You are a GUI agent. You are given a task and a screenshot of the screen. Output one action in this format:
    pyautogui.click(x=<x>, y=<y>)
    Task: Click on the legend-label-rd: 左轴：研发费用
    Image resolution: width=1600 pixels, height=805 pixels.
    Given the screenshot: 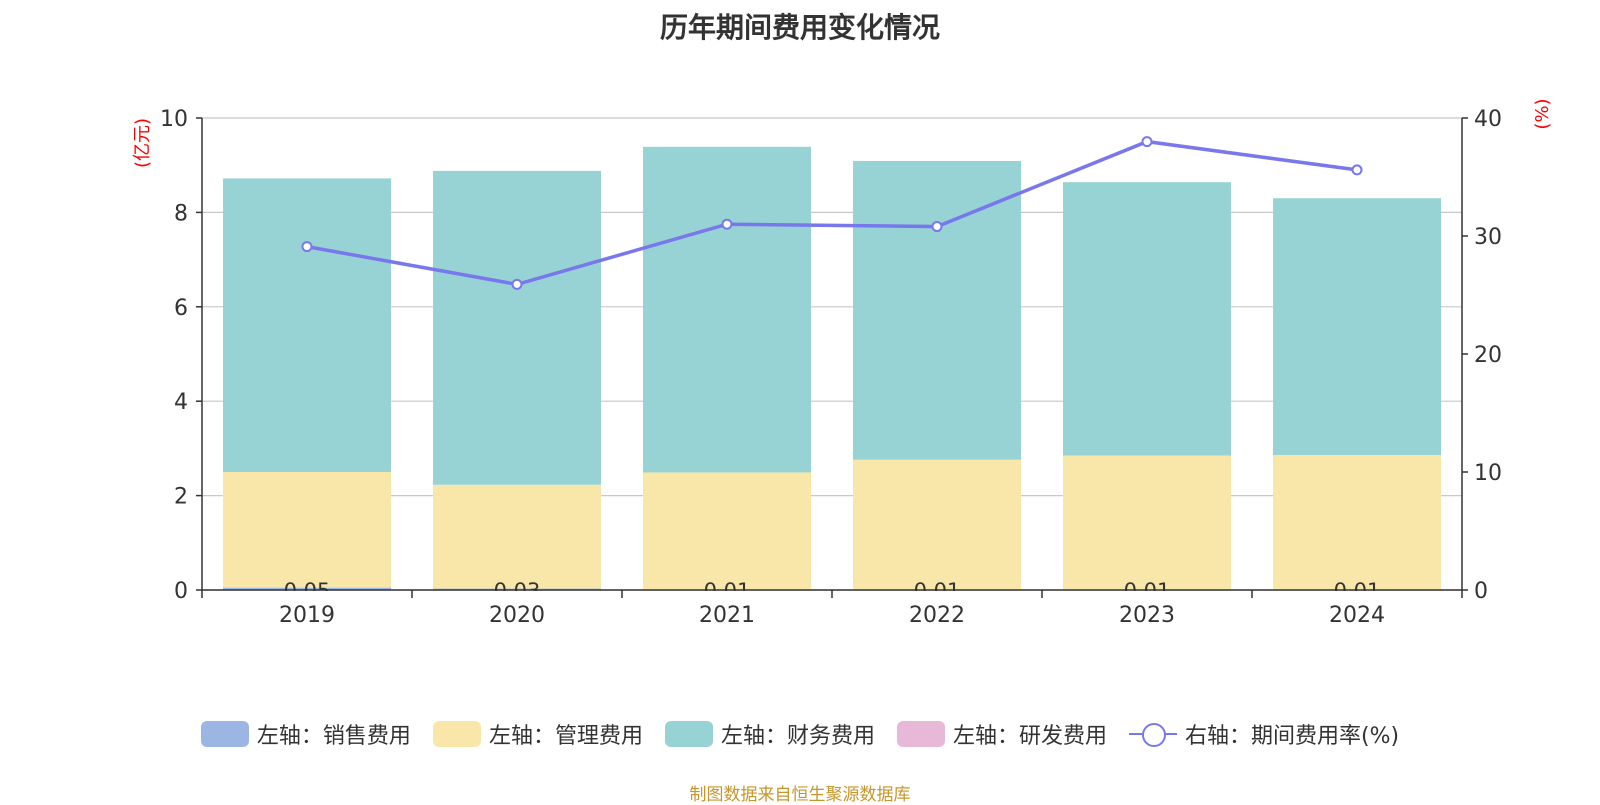 What is the action you would take?
    pyautogui.click(x=1029, y=736)
    